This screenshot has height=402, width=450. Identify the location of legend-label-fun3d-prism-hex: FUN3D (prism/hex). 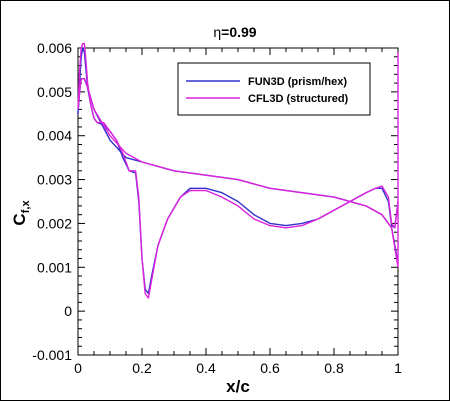
(297, 82).